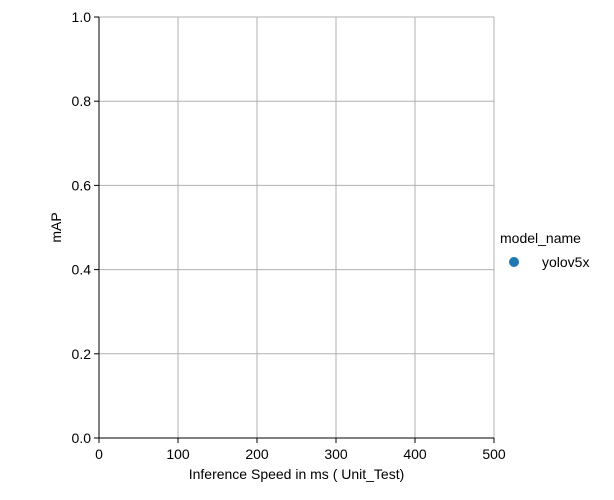 The image size is (614, 500). Describe the element at coordinates (82, 17) in the screenshot. I see `y-tick-label: 1.0` at that location.